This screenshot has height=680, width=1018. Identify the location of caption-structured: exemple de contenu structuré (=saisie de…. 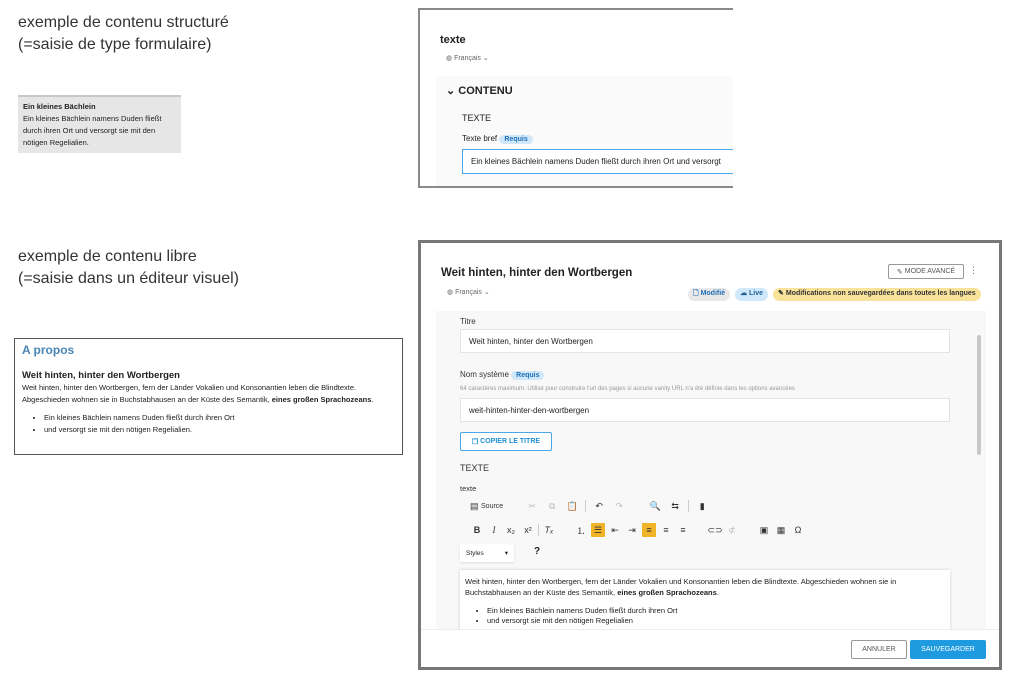
(123, 34).